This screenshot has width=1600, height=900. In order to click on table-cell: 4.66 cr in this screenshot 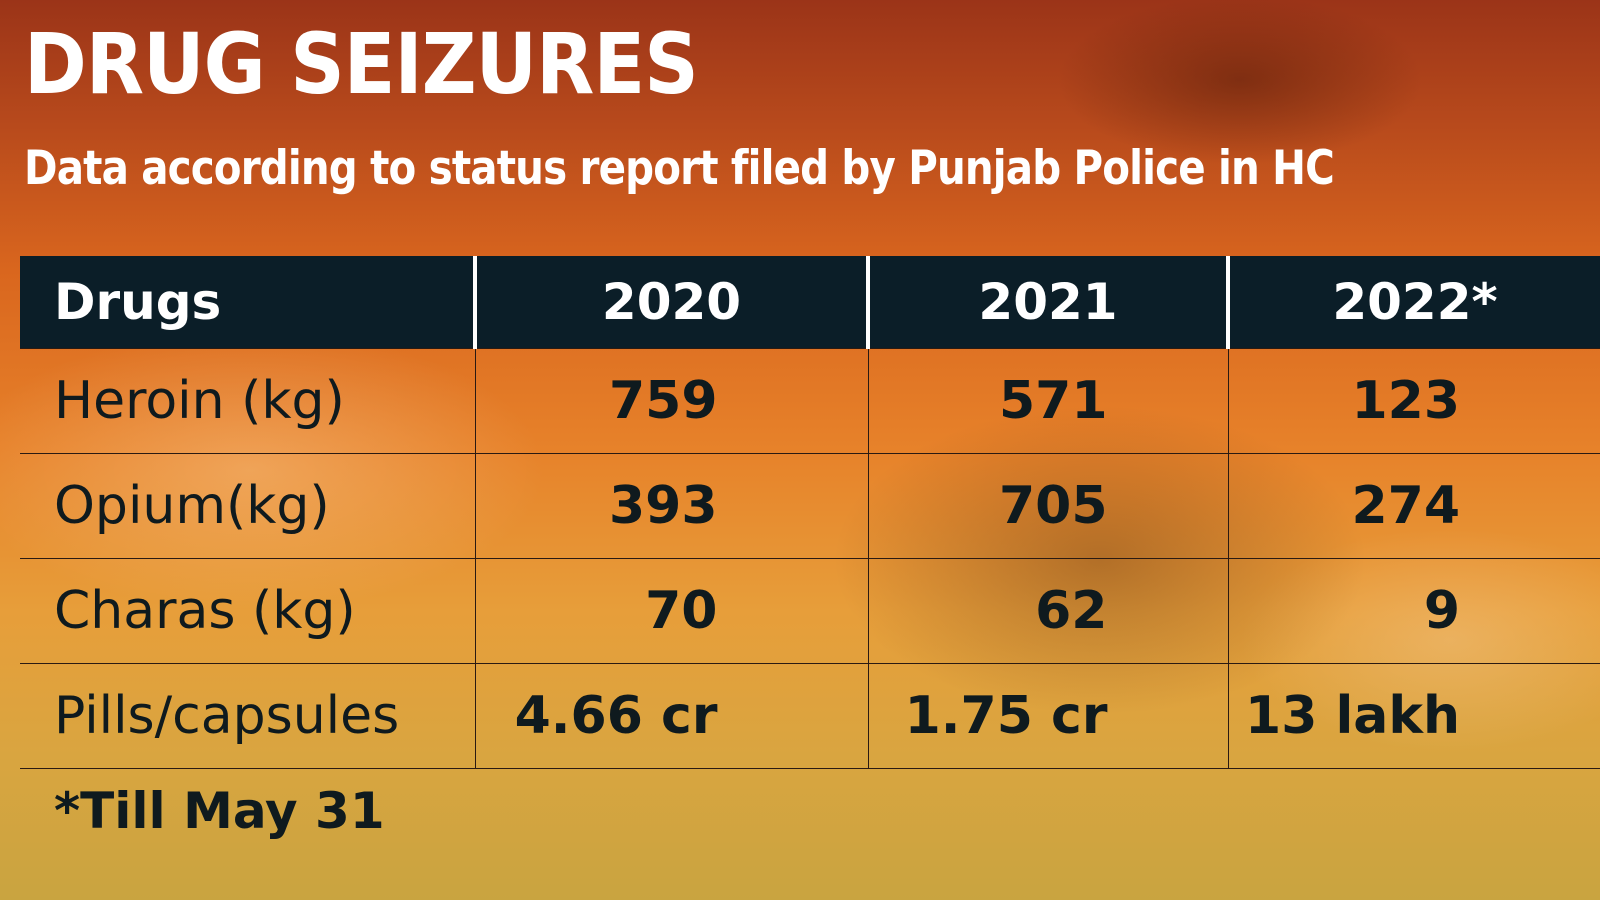, I will do `click(671, 716)`.